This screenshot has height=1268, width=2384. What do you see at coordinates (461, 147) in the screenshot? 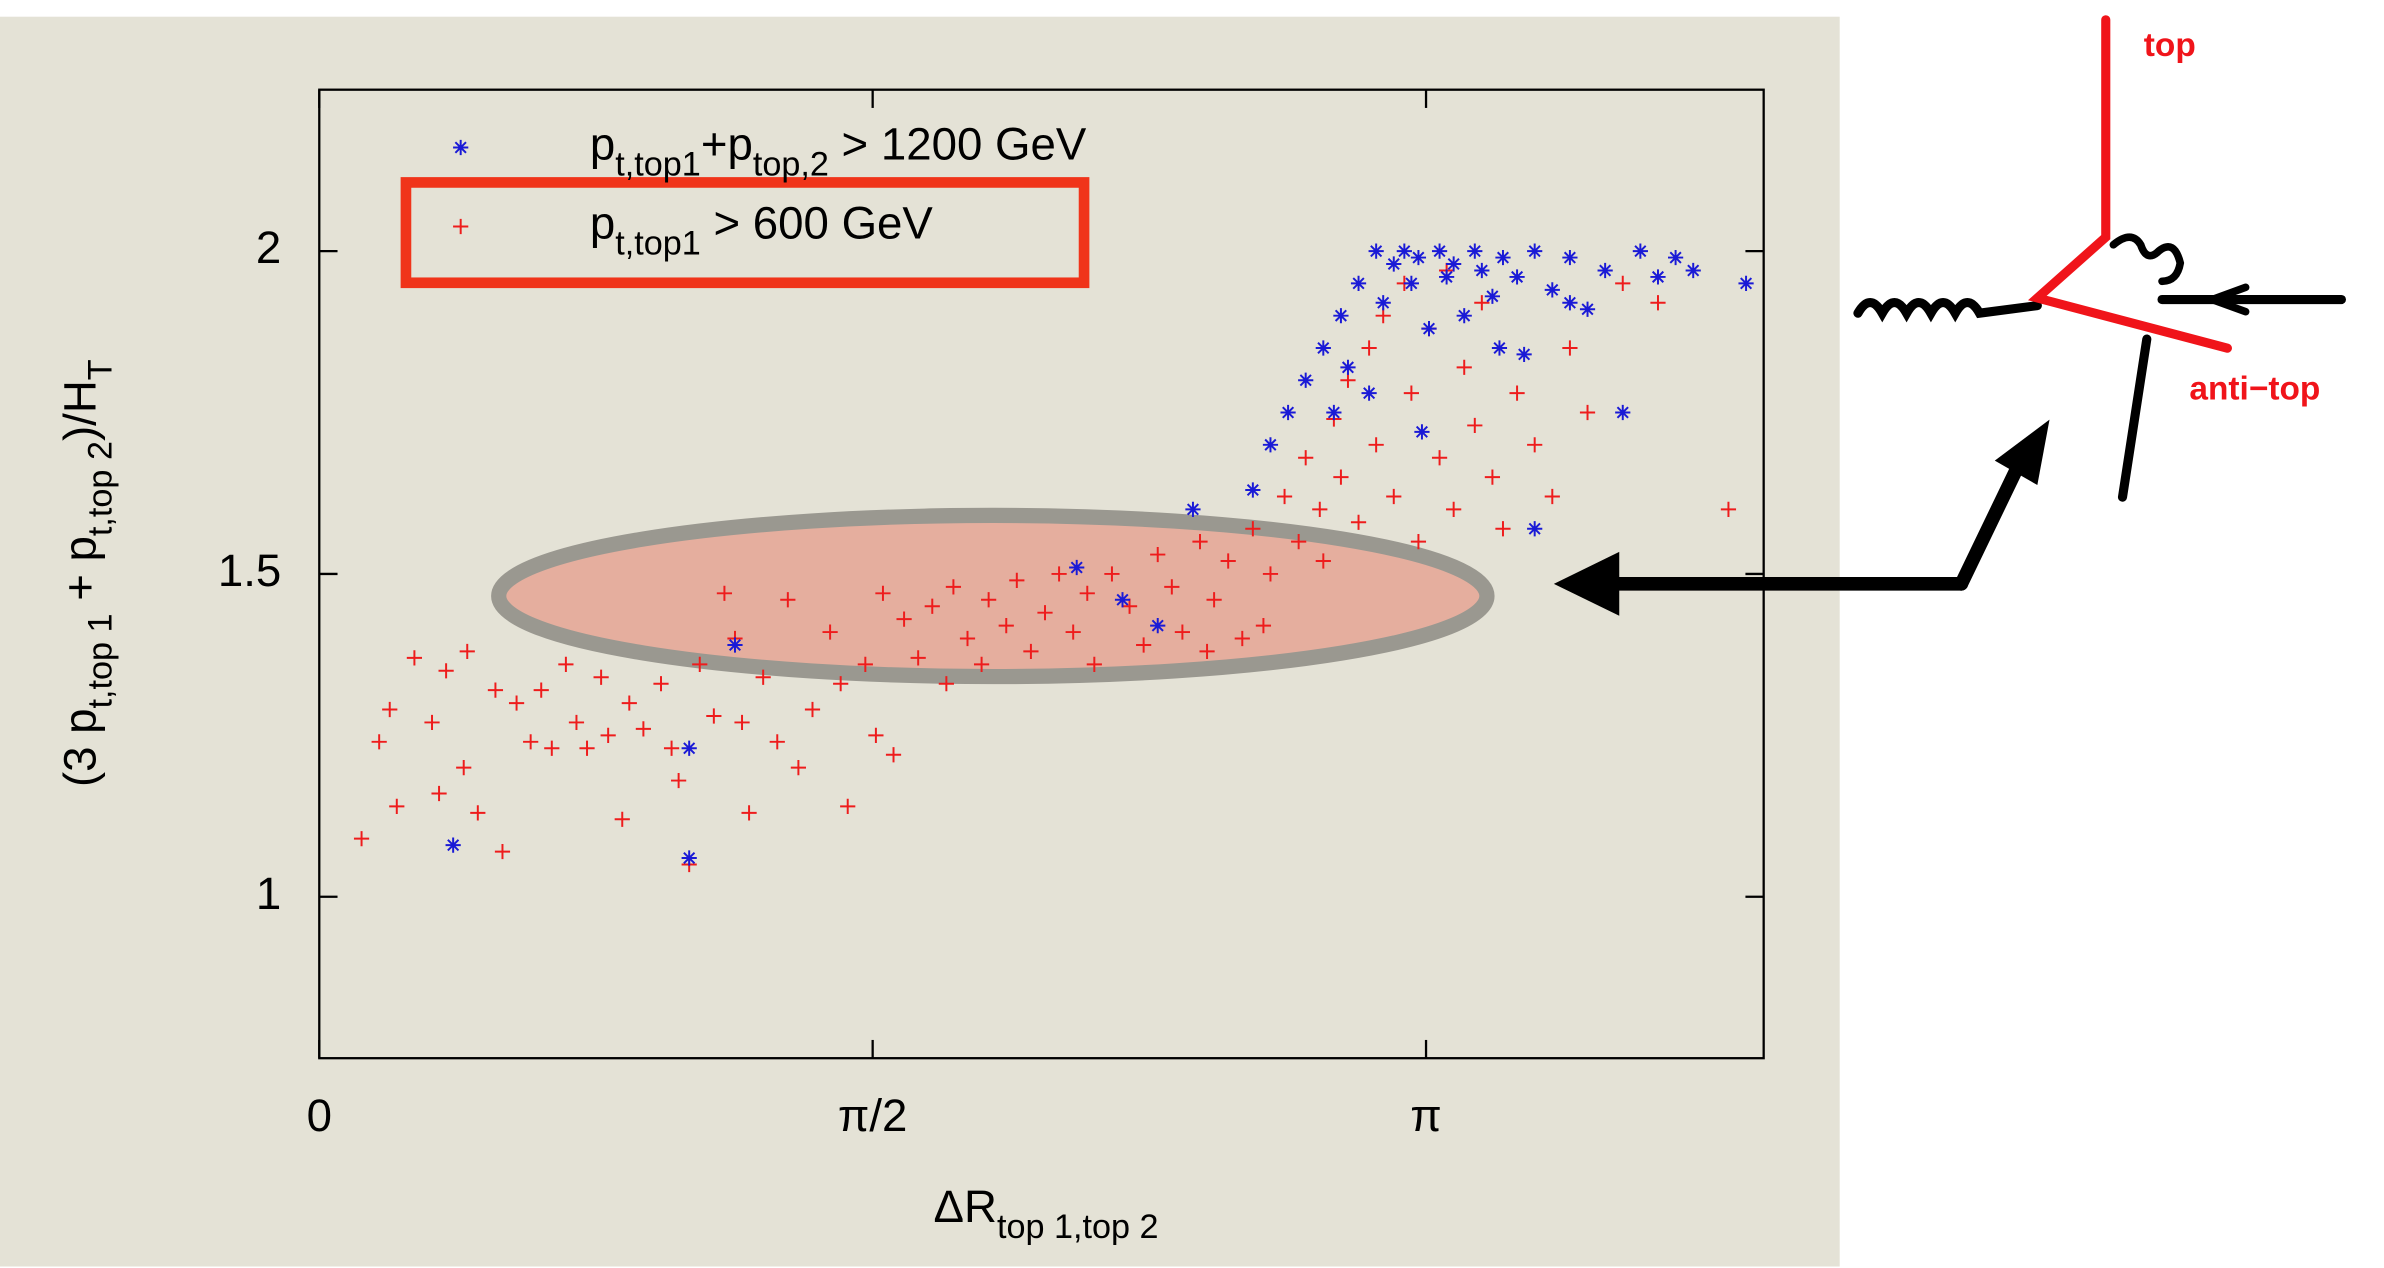
I see `legend-marker` at bounding box center [461, 147].